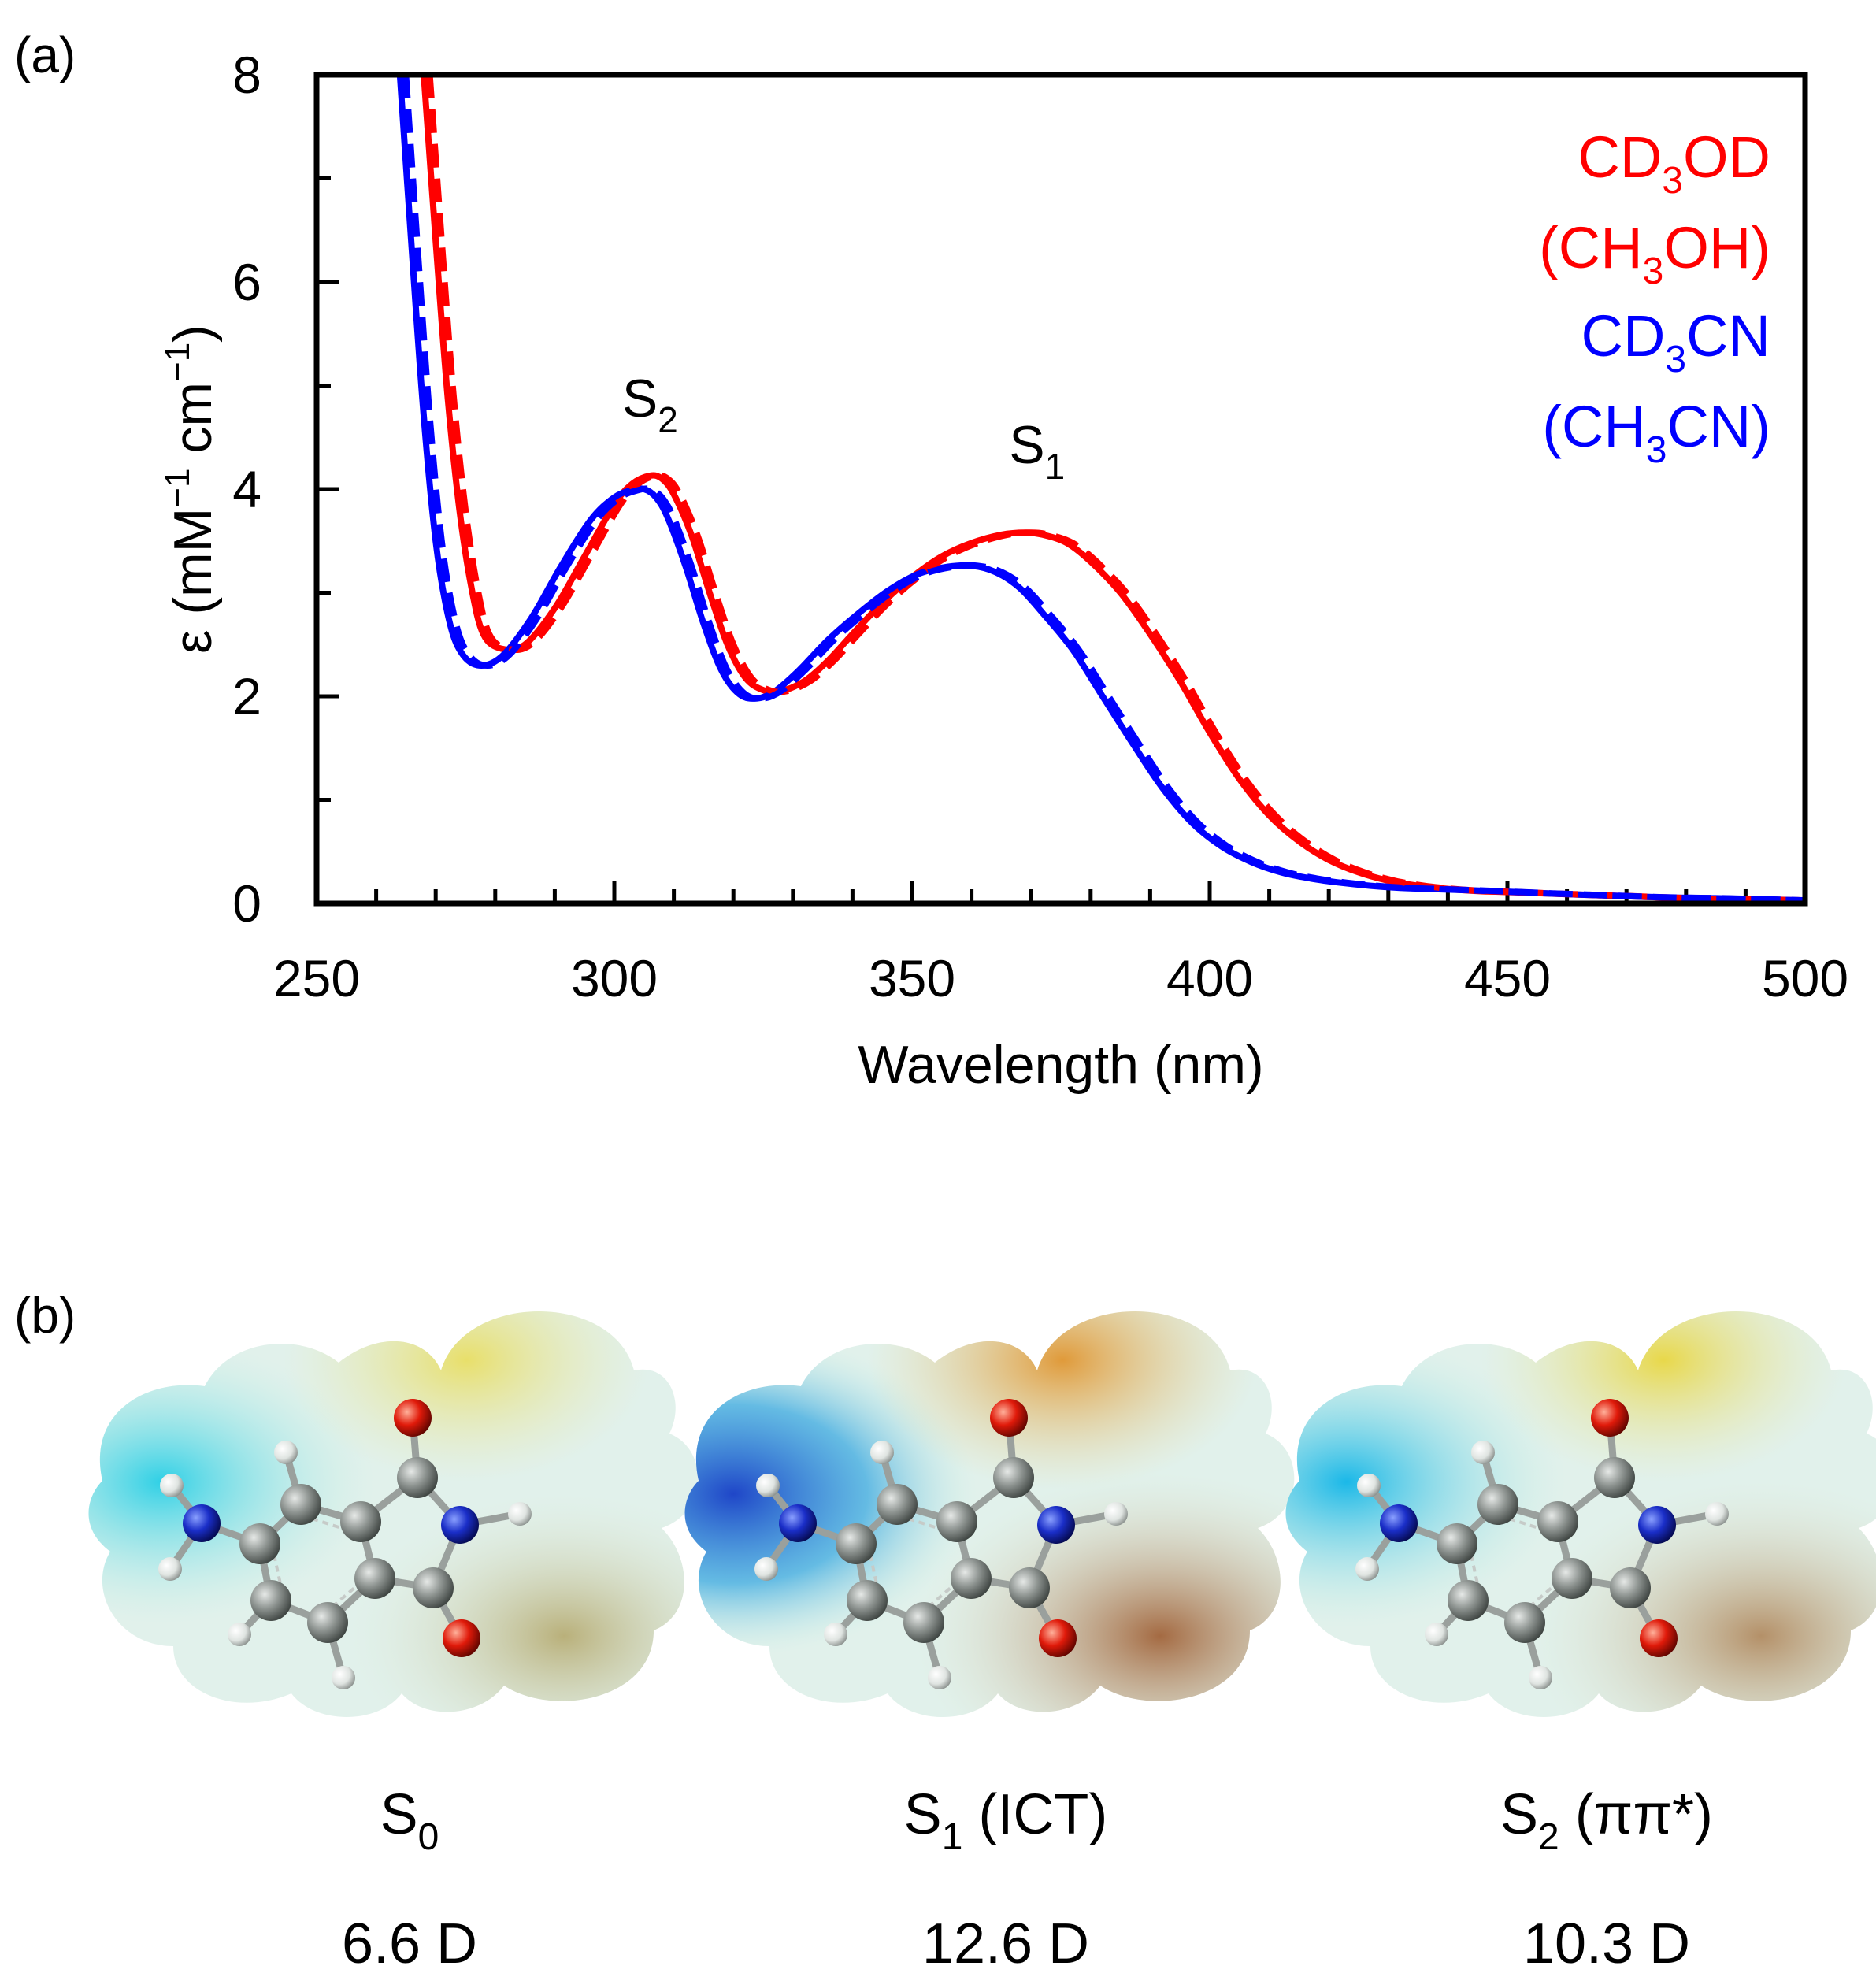  What do you see at coordinates (989, 1514) in the screenshot?
I see `molecule-esp-s1` at bounding box center [989, 1514].